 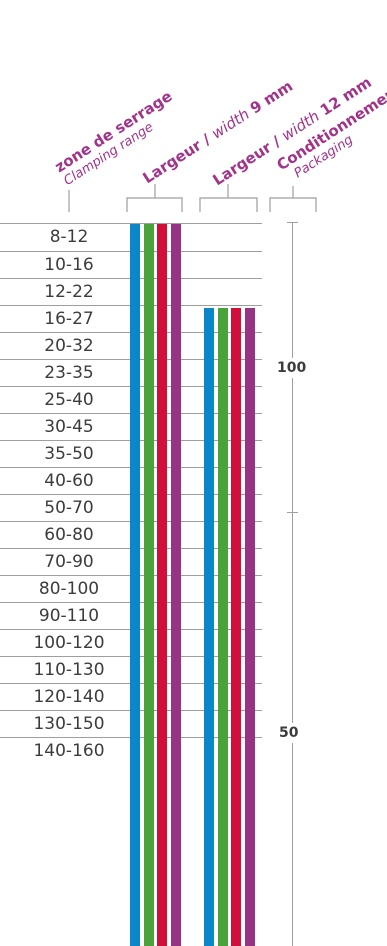 What do you see at coordinates (69, 643) in the screenshot?
I see `clamping-range-value: 100-120` at bounding box center [69, 643].